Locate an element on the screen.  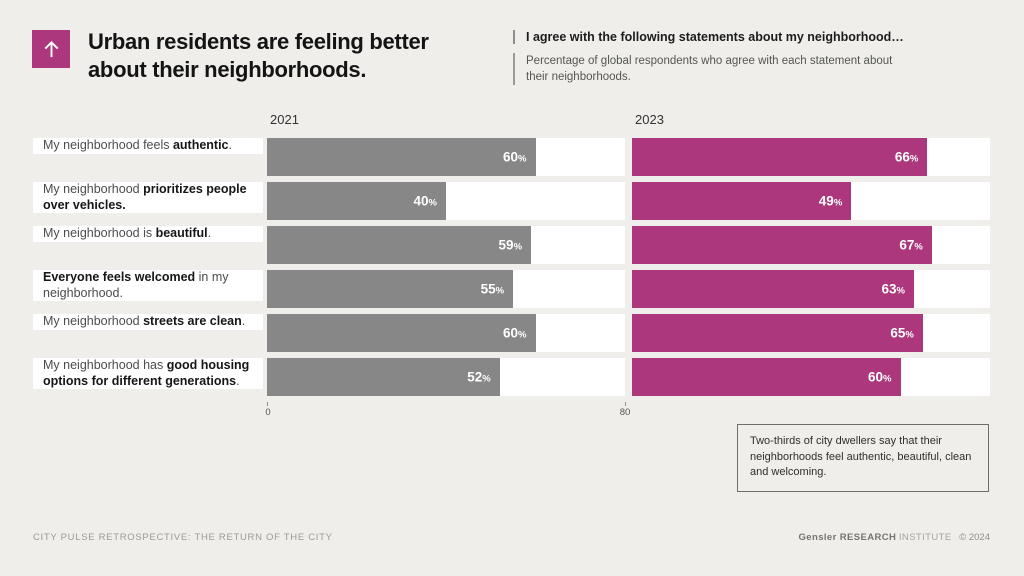
bar-2023: 63% is located at coordinates (773, 289).